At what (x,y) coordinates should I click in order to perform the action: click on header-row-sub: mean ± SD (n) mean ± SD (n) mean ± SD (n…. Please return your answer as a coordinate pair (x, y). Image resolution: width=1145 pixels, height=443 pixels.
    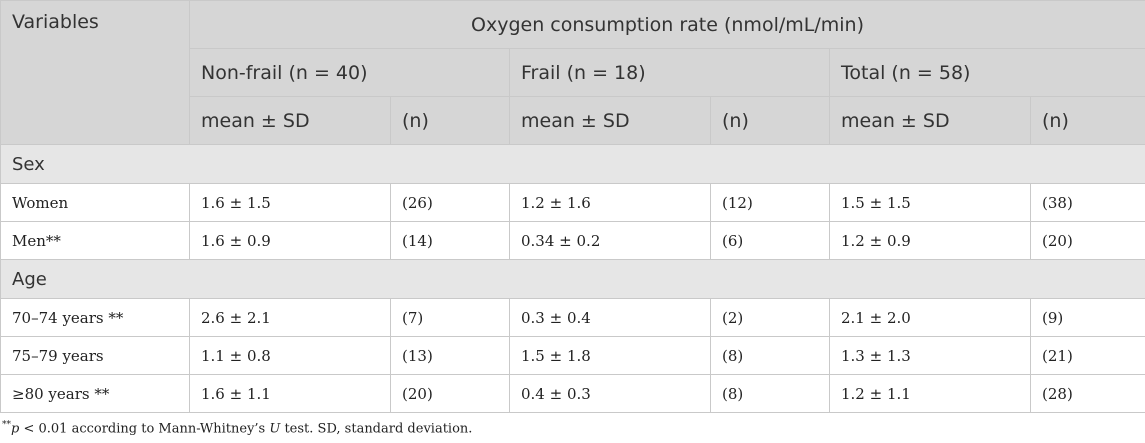
    Looking at the image, I should click on (573, 120).